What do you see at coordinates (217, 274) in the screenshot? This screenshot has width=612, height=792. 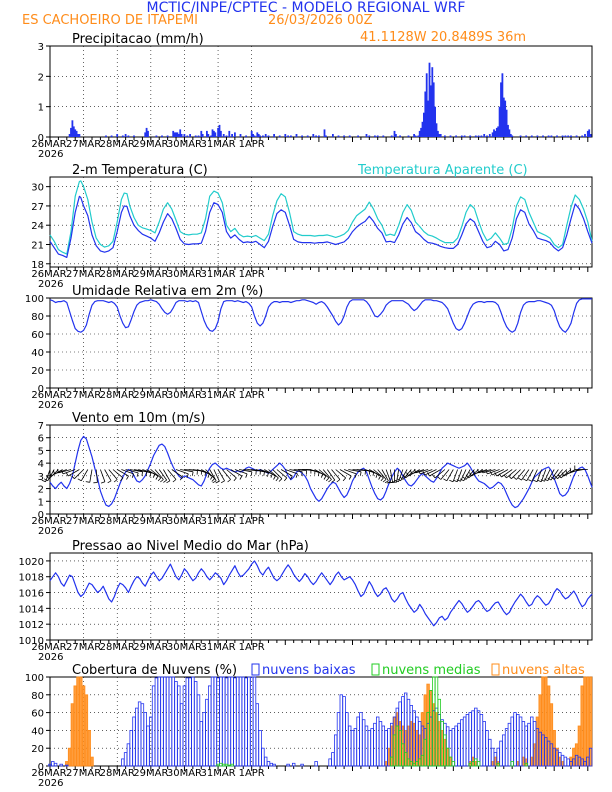 I see `x-tick-label: 31MAR` at bounding box center [217, 274].